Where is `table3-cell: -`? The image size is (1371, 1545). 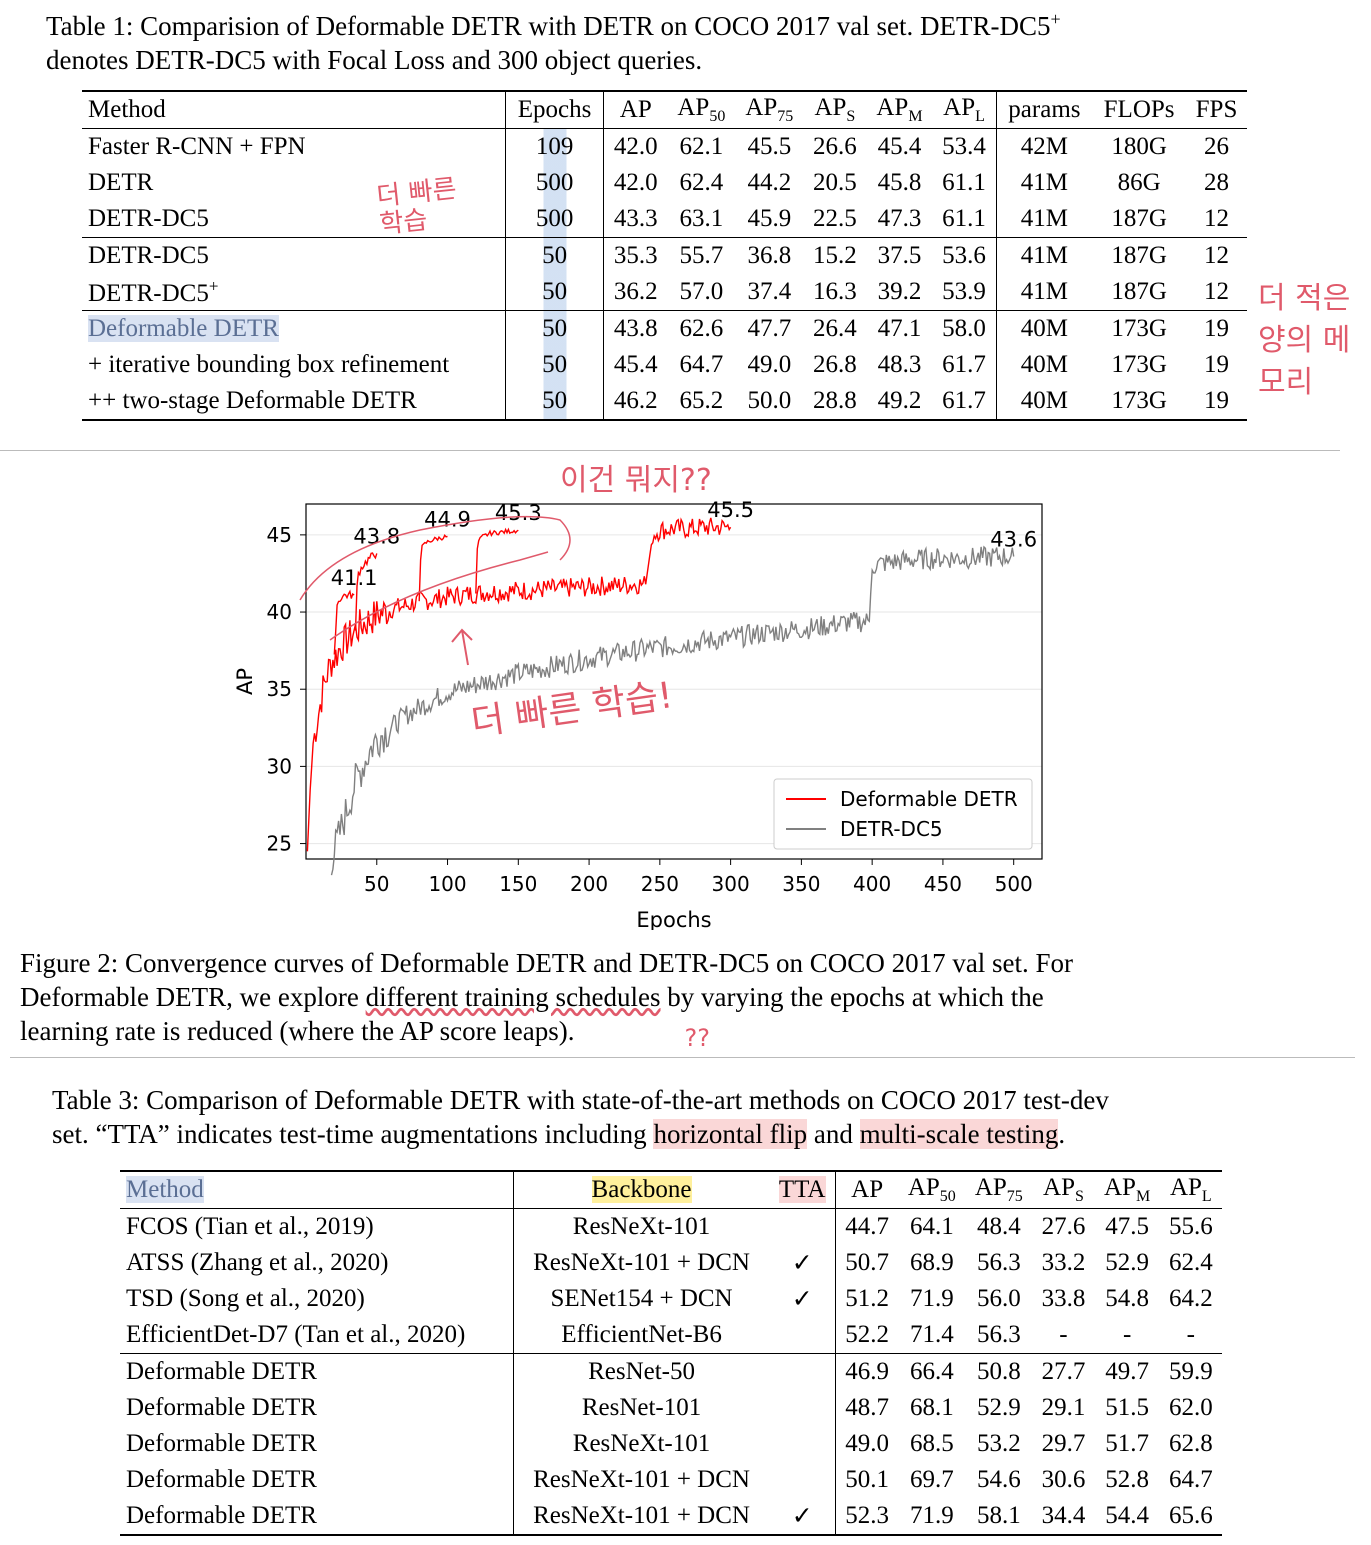
table3-cell: - is located at coordinates (1190, 1334).